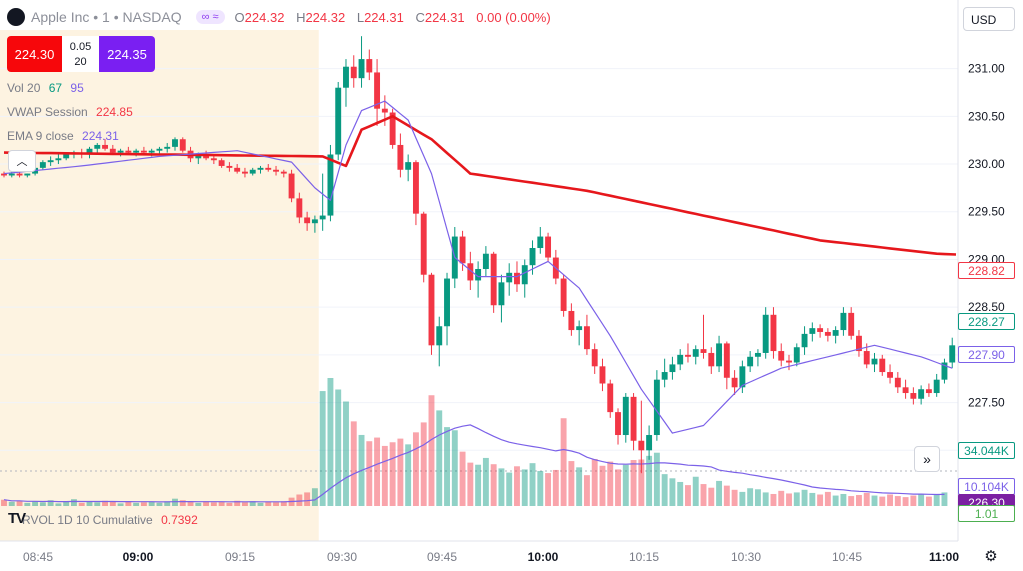  Describe the element at coordinates (80, 61) in the screenshot. I see `quantity-value: 20` at that location.